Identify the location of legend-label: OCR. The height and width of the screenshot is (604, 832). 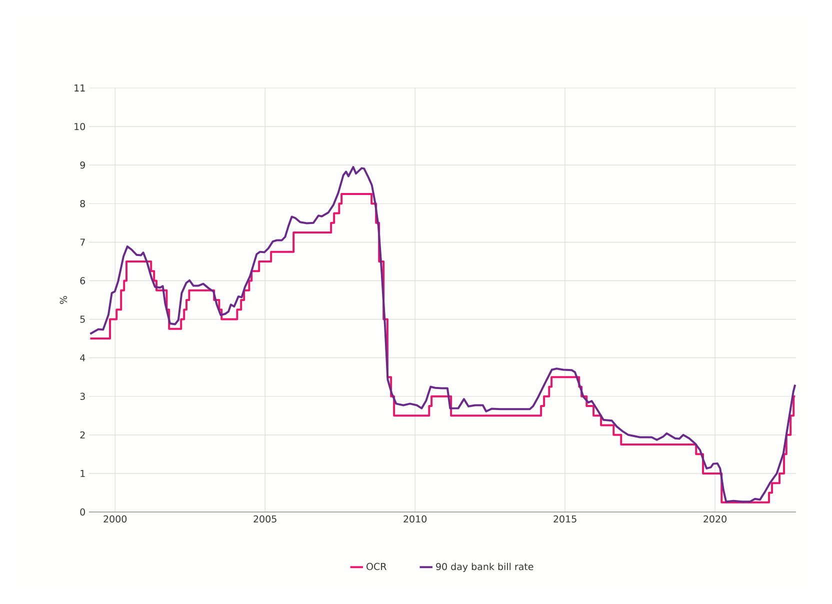
(376, 566).